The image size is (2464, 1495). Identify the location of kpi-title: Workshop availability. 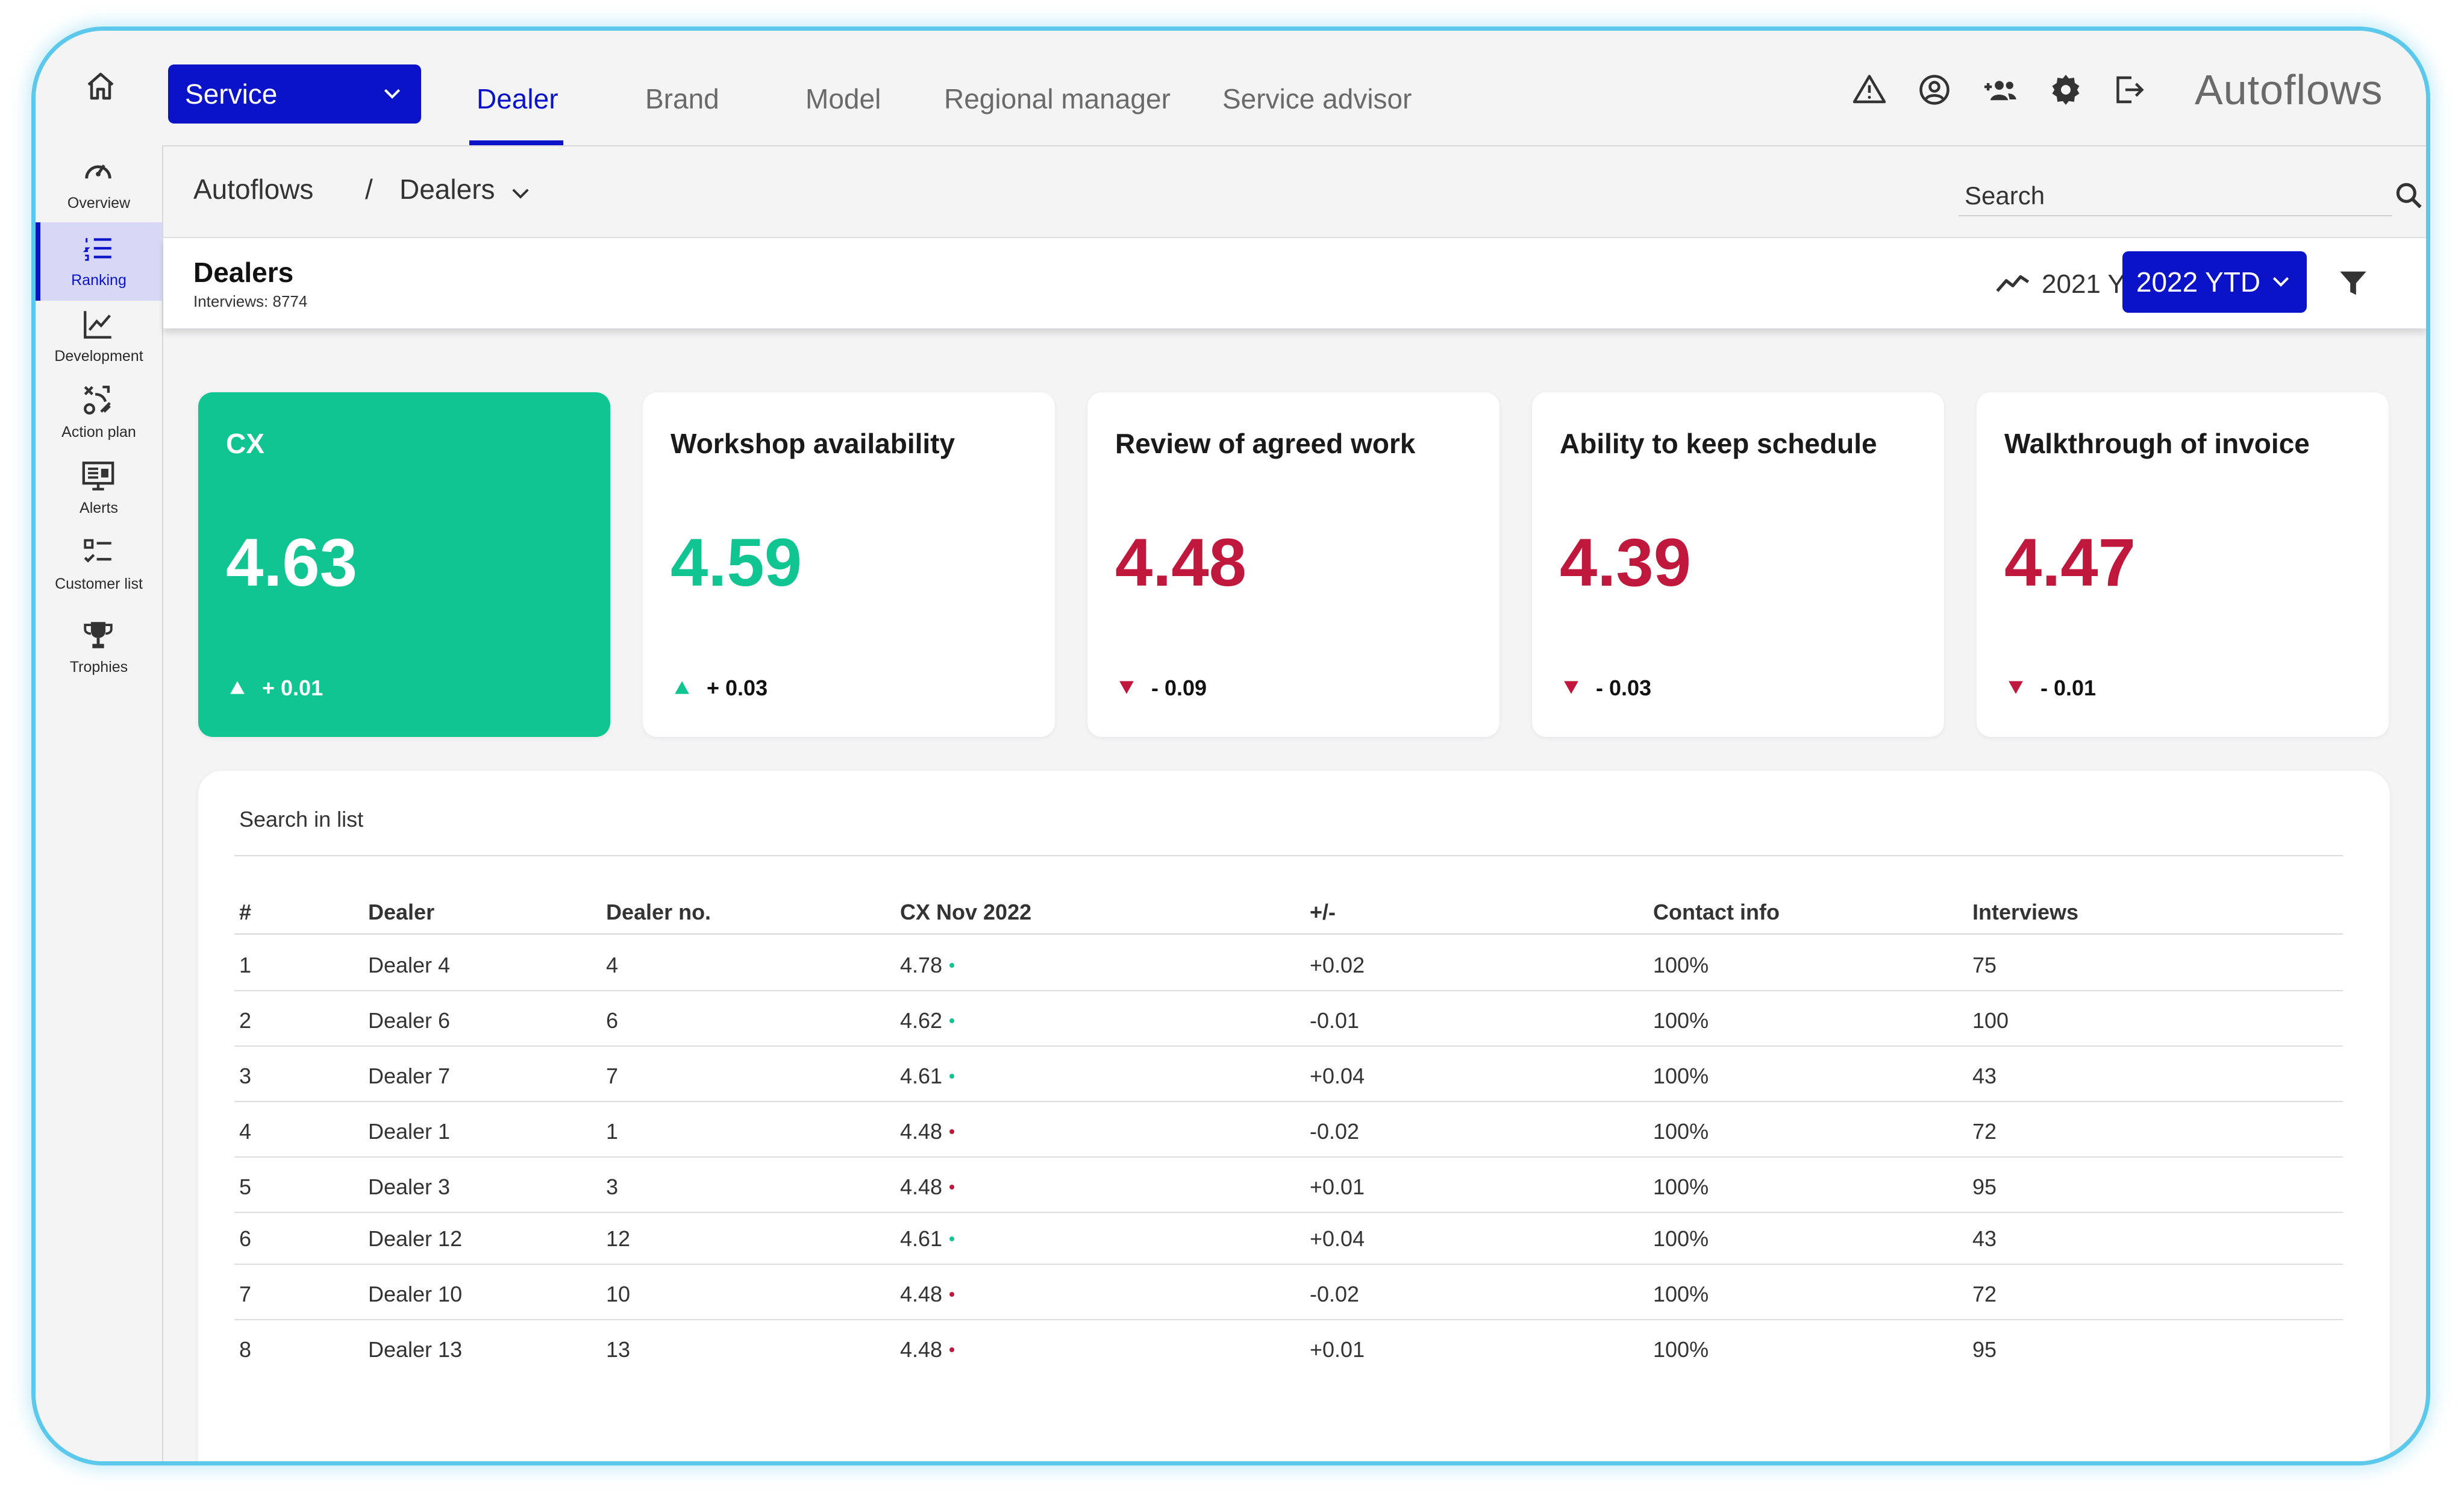
(813, 443).